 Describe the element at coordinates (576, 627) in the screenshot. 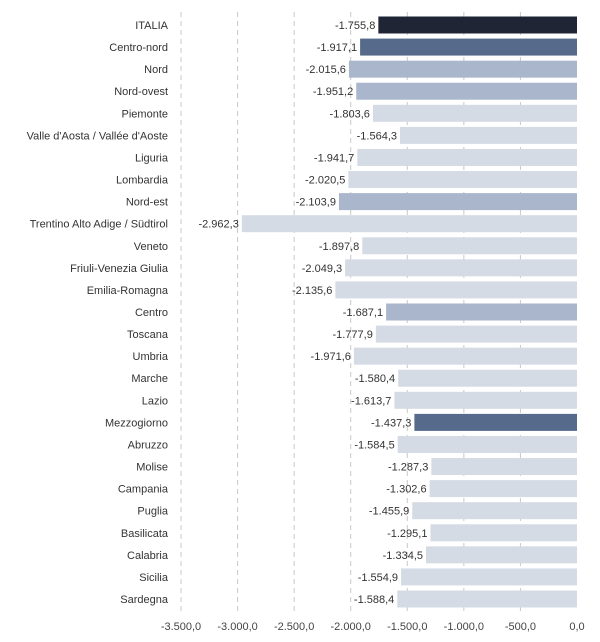

I see `x-tick-label: 0,0` at that location.